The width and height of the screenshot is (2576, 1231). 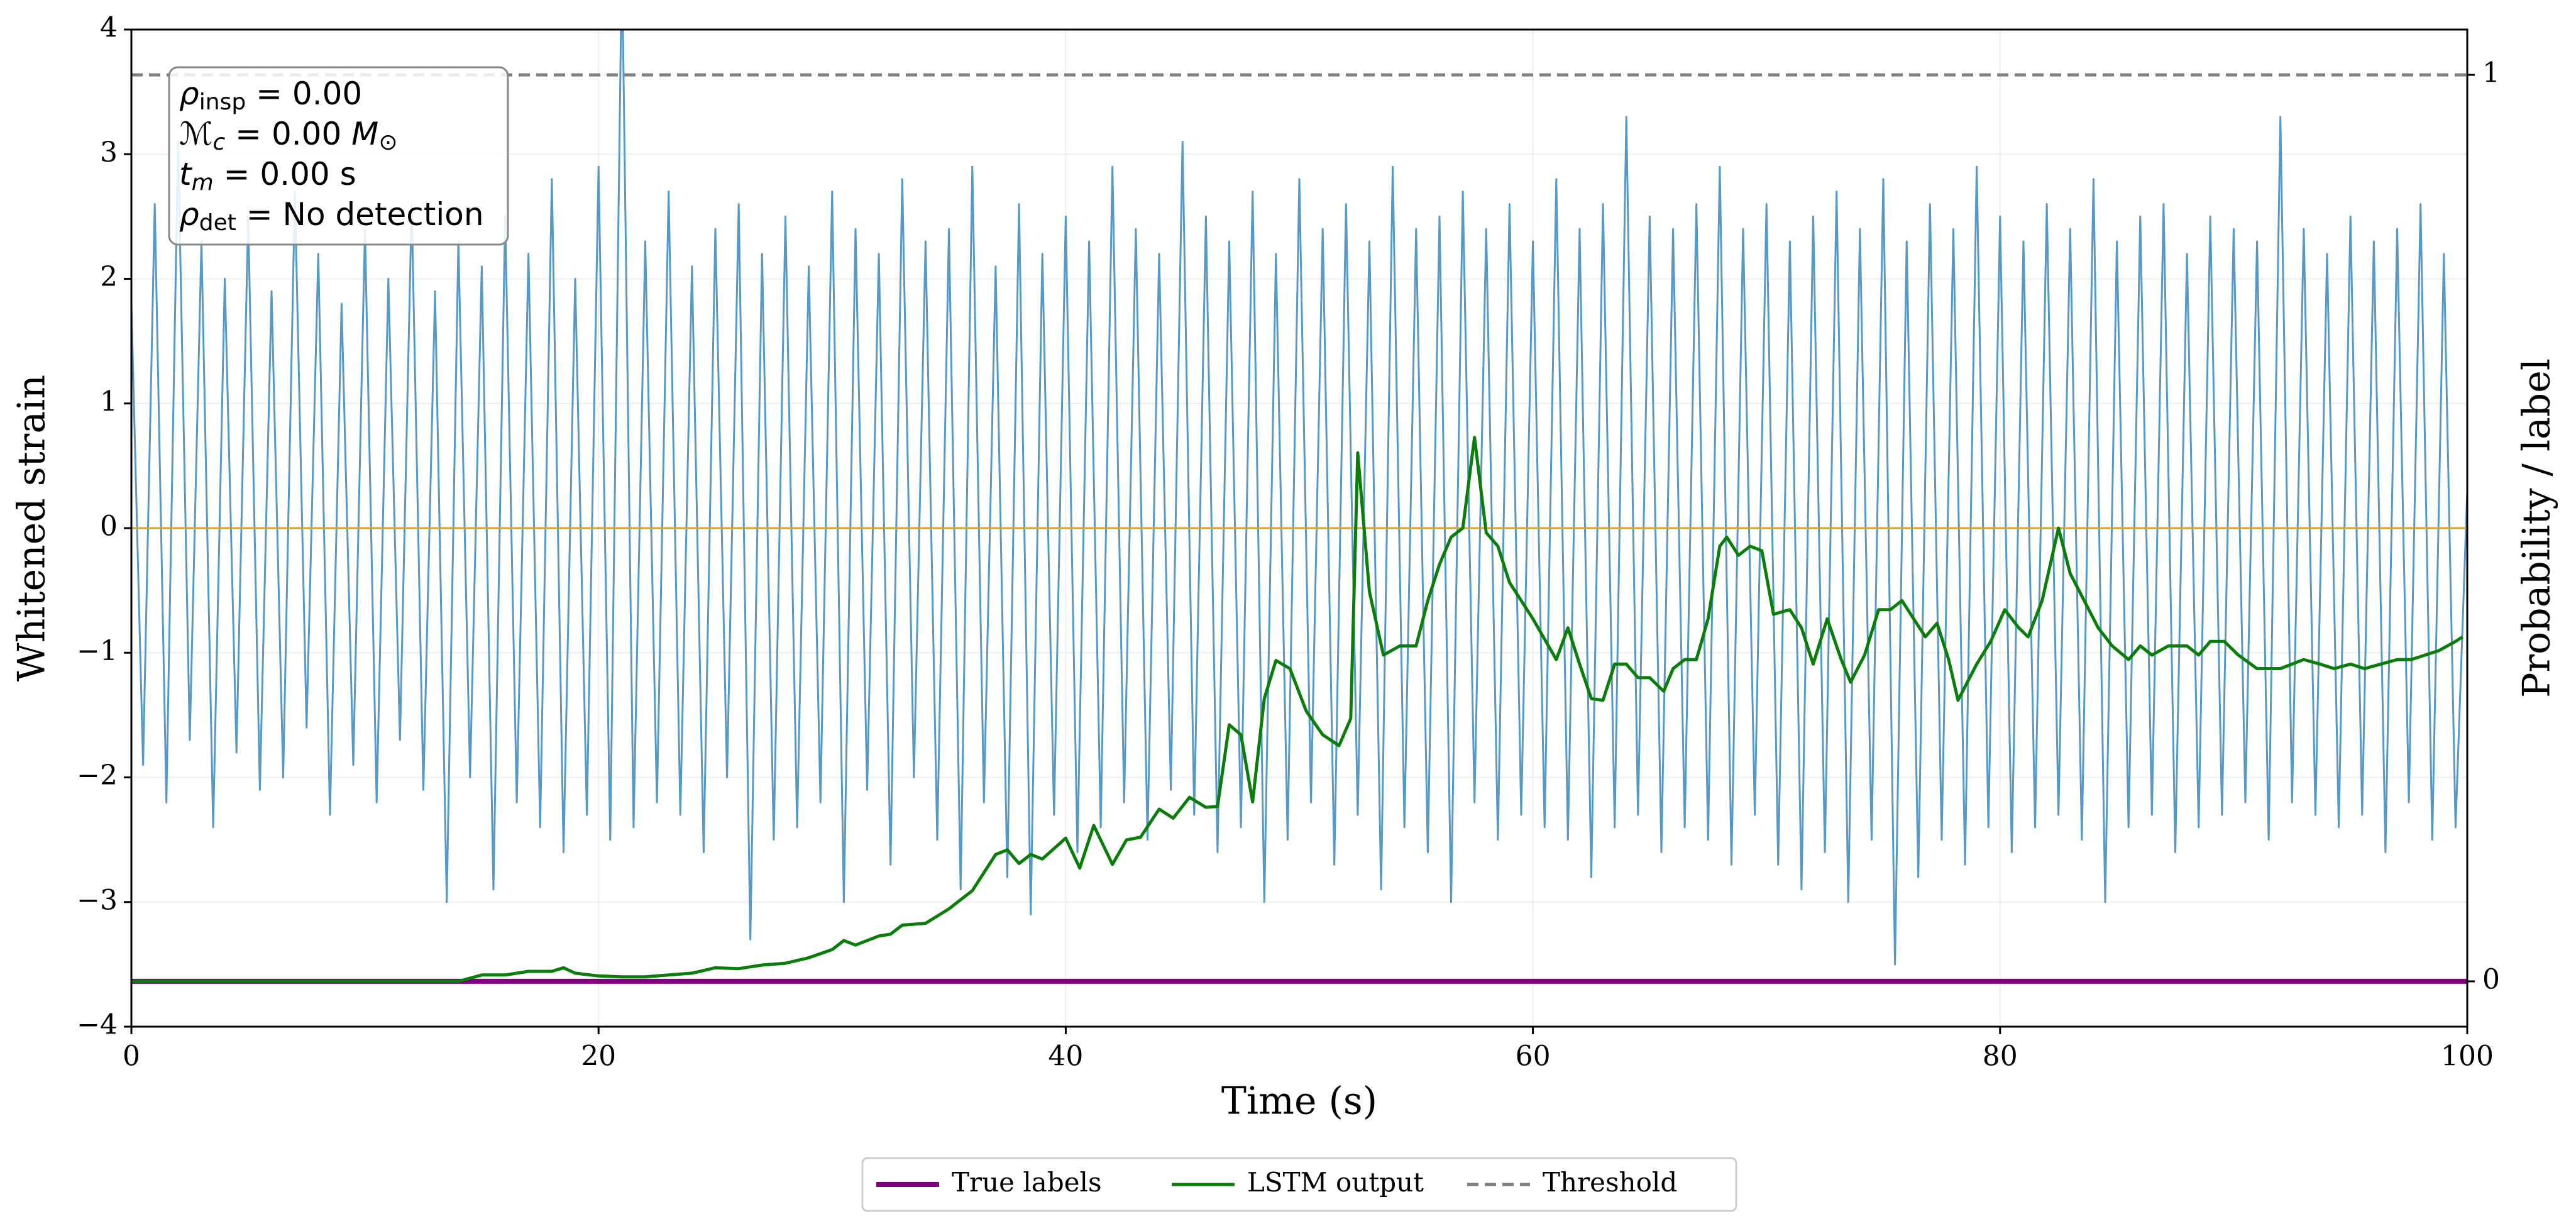 What do you see at coordinates (388, 142) in the screenshot?
I see `annotation-part: ⊙` at bounding box center [388, 142].